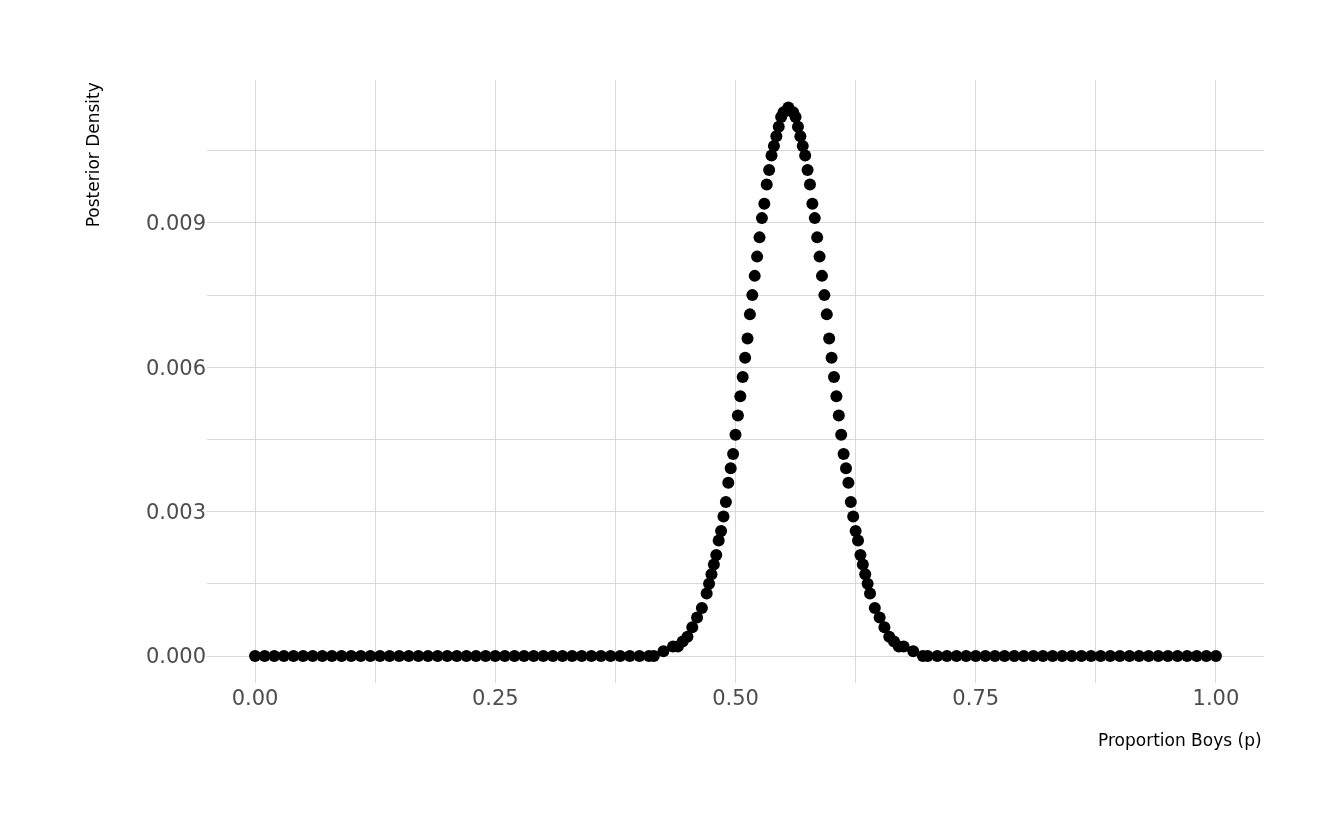 The height and width of the screenshot is (830, 1344). What do you see at coordinates (93, 155) in the screenshot?
I see `y-axis-title: Posterior Density` at bounding box center [93, 155].